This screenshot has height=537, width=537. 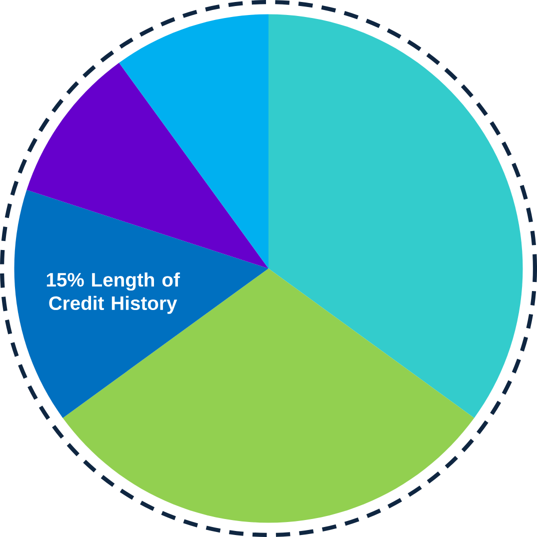 I want to click on slice-label: 15% Length of Credit History, so click(x=113, y=293).